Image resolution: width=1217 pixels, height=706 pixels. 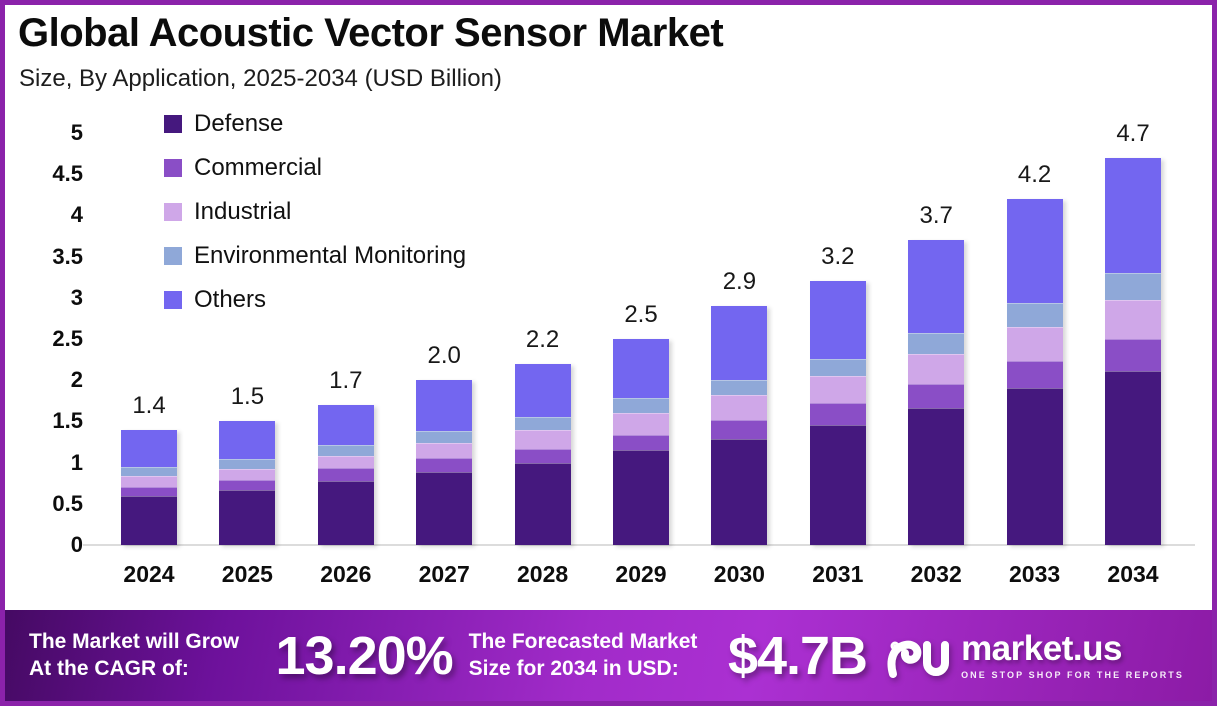 I want to click on bar-total-label-2034: 4.7, so click(x=1133, y=133).